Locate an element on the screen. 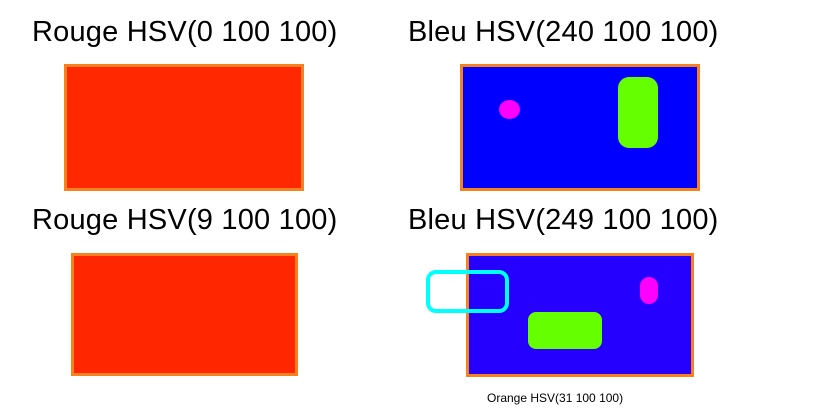 Image resolution: width=833 pixels, height=417 pixels. caption-orange-hsv-31: Orange HSV(31 100 100) is located at coordinates (555, 398).